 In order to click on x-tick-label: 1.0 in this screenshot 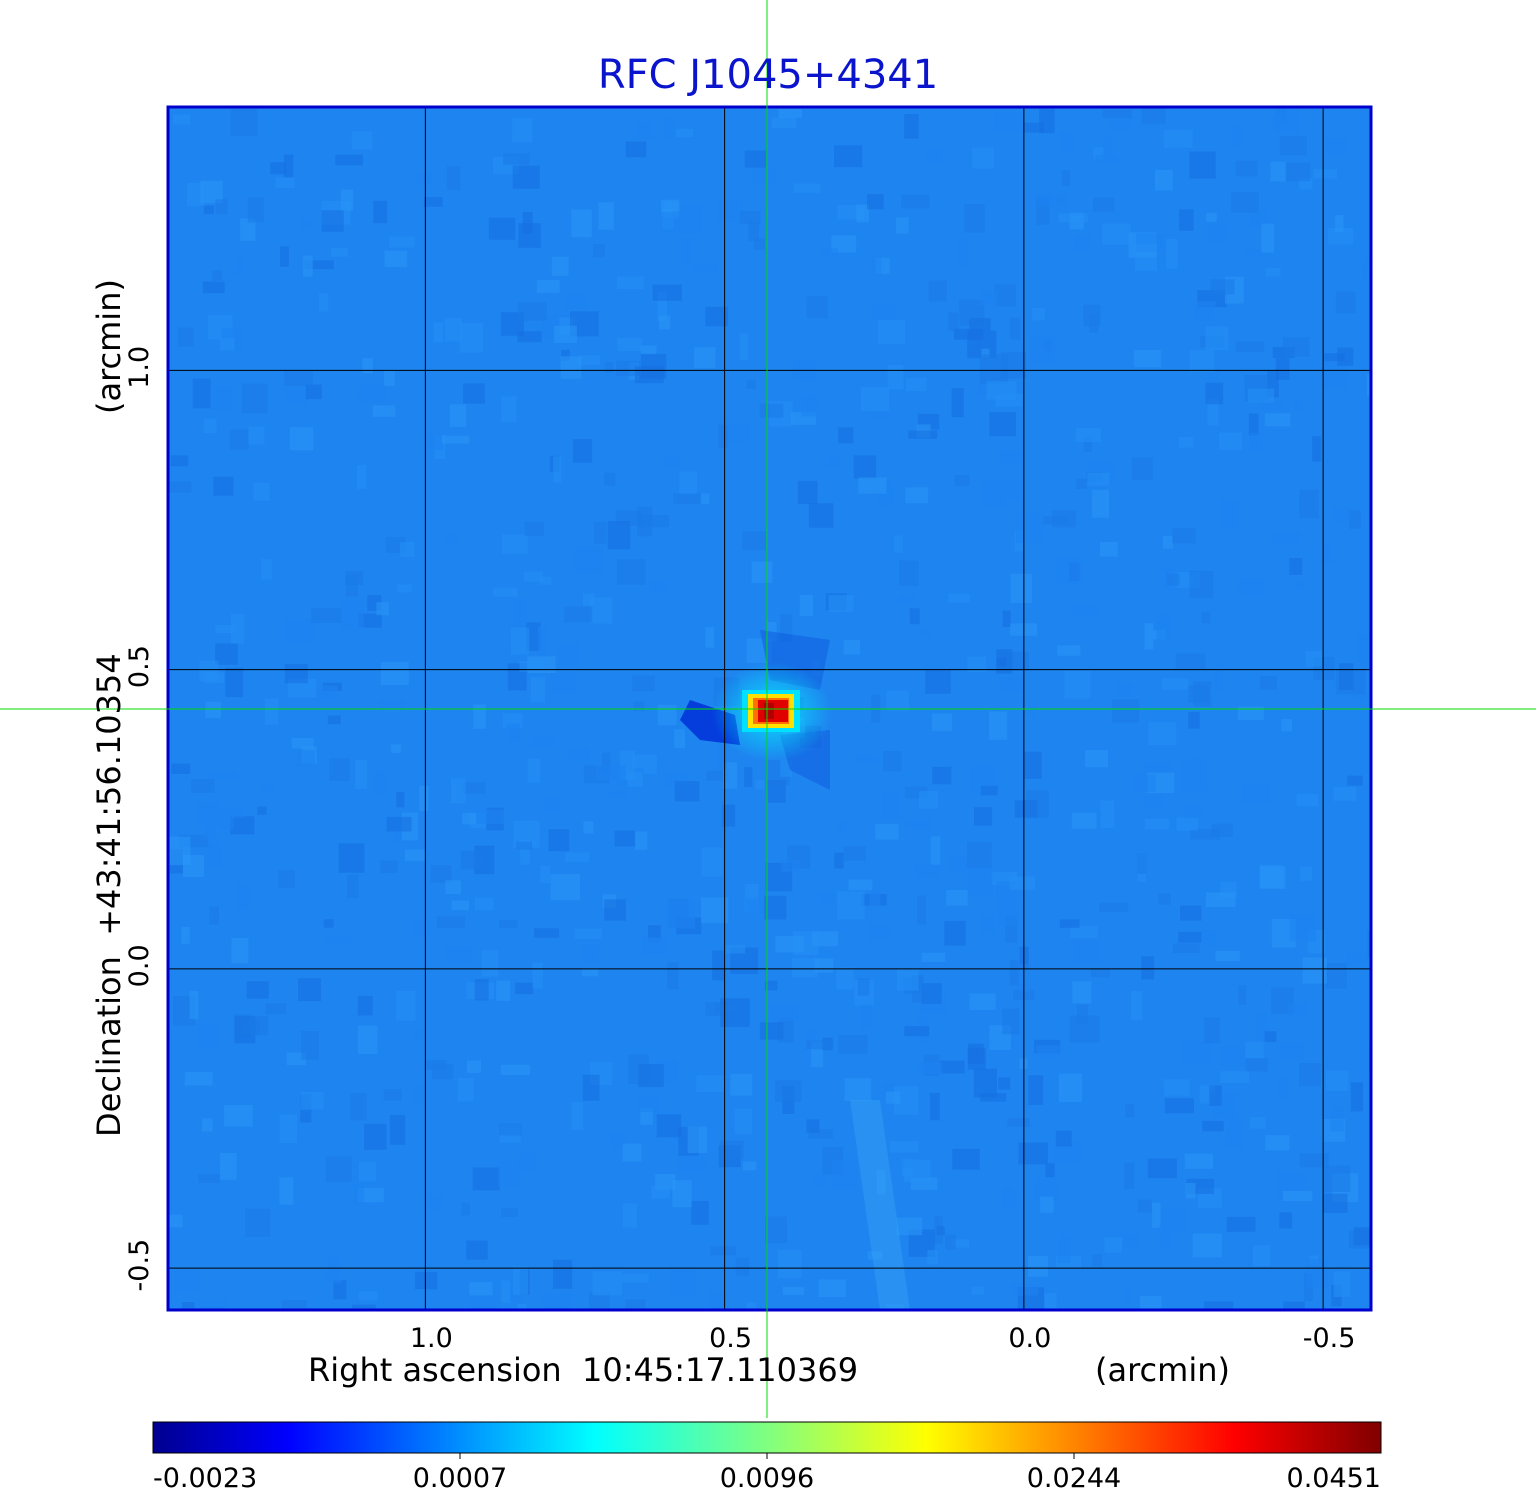, I will do `click(431, 1338)`.